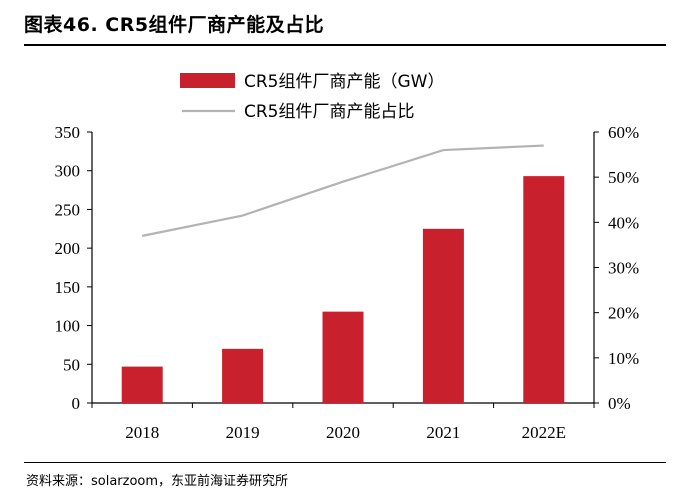 The height and width of the screenshot is (499, 675). What do you see at coordinates (243, 432) in the screenshot?
I see `x-tick-label: 2019` at bounding box center [243, 432].